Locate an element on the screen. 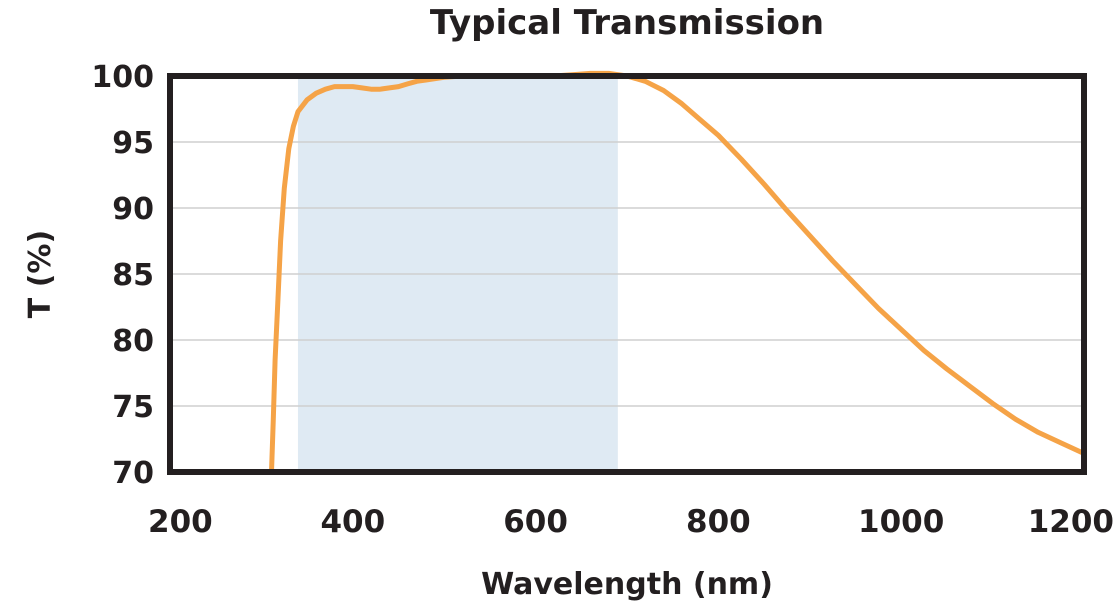 The height and width of the screenshot is (611, 1120). chart-title: Typical Transmission is located at coordinates (627, 23).